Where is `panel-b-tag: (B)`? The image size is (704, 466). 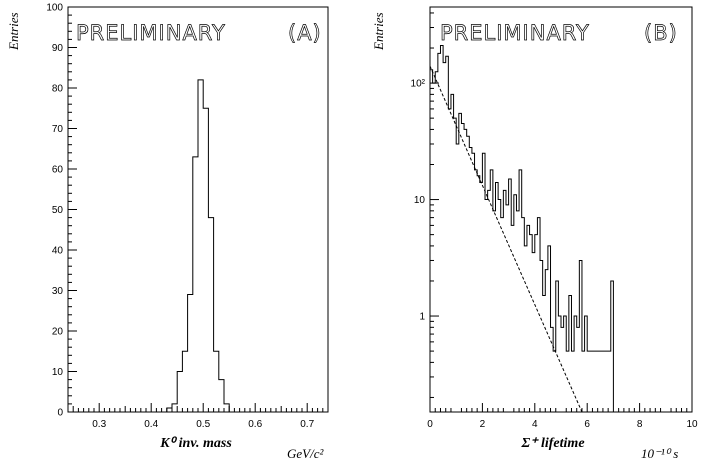 panel-b-tag: (B) is located at coordinates (661, 33).